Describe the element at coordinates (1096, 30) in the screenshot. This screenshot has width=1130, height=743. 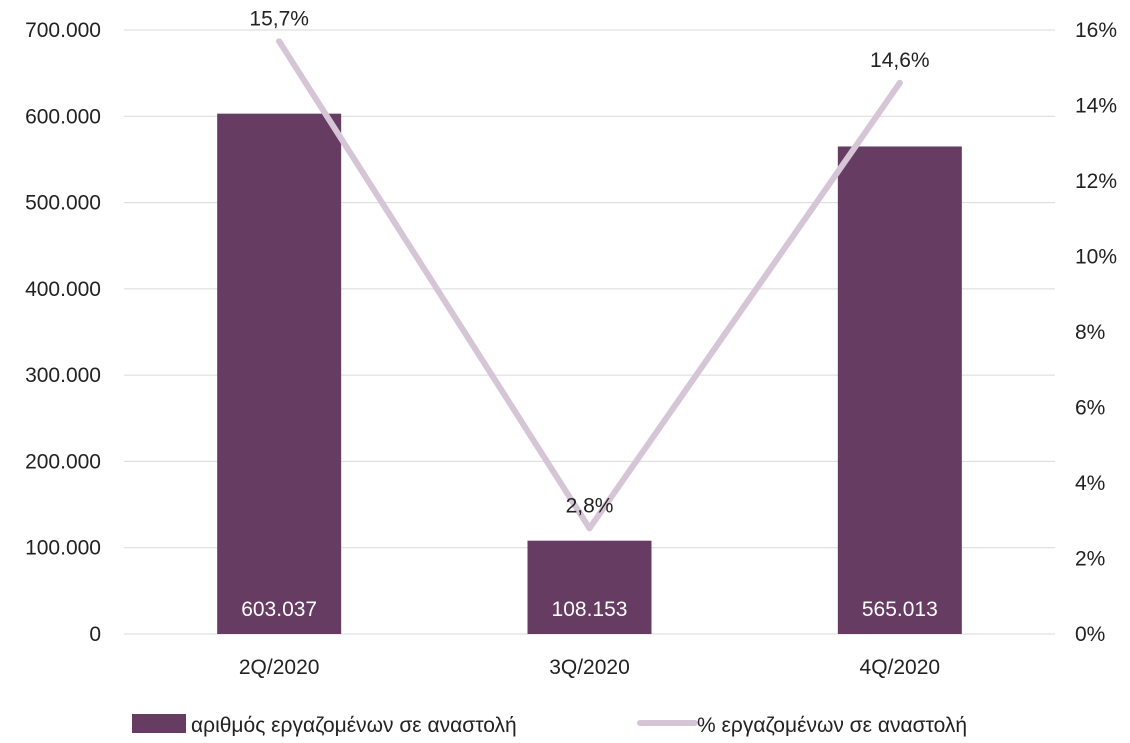
I see `y-right-tick-label: 16%` at that location.